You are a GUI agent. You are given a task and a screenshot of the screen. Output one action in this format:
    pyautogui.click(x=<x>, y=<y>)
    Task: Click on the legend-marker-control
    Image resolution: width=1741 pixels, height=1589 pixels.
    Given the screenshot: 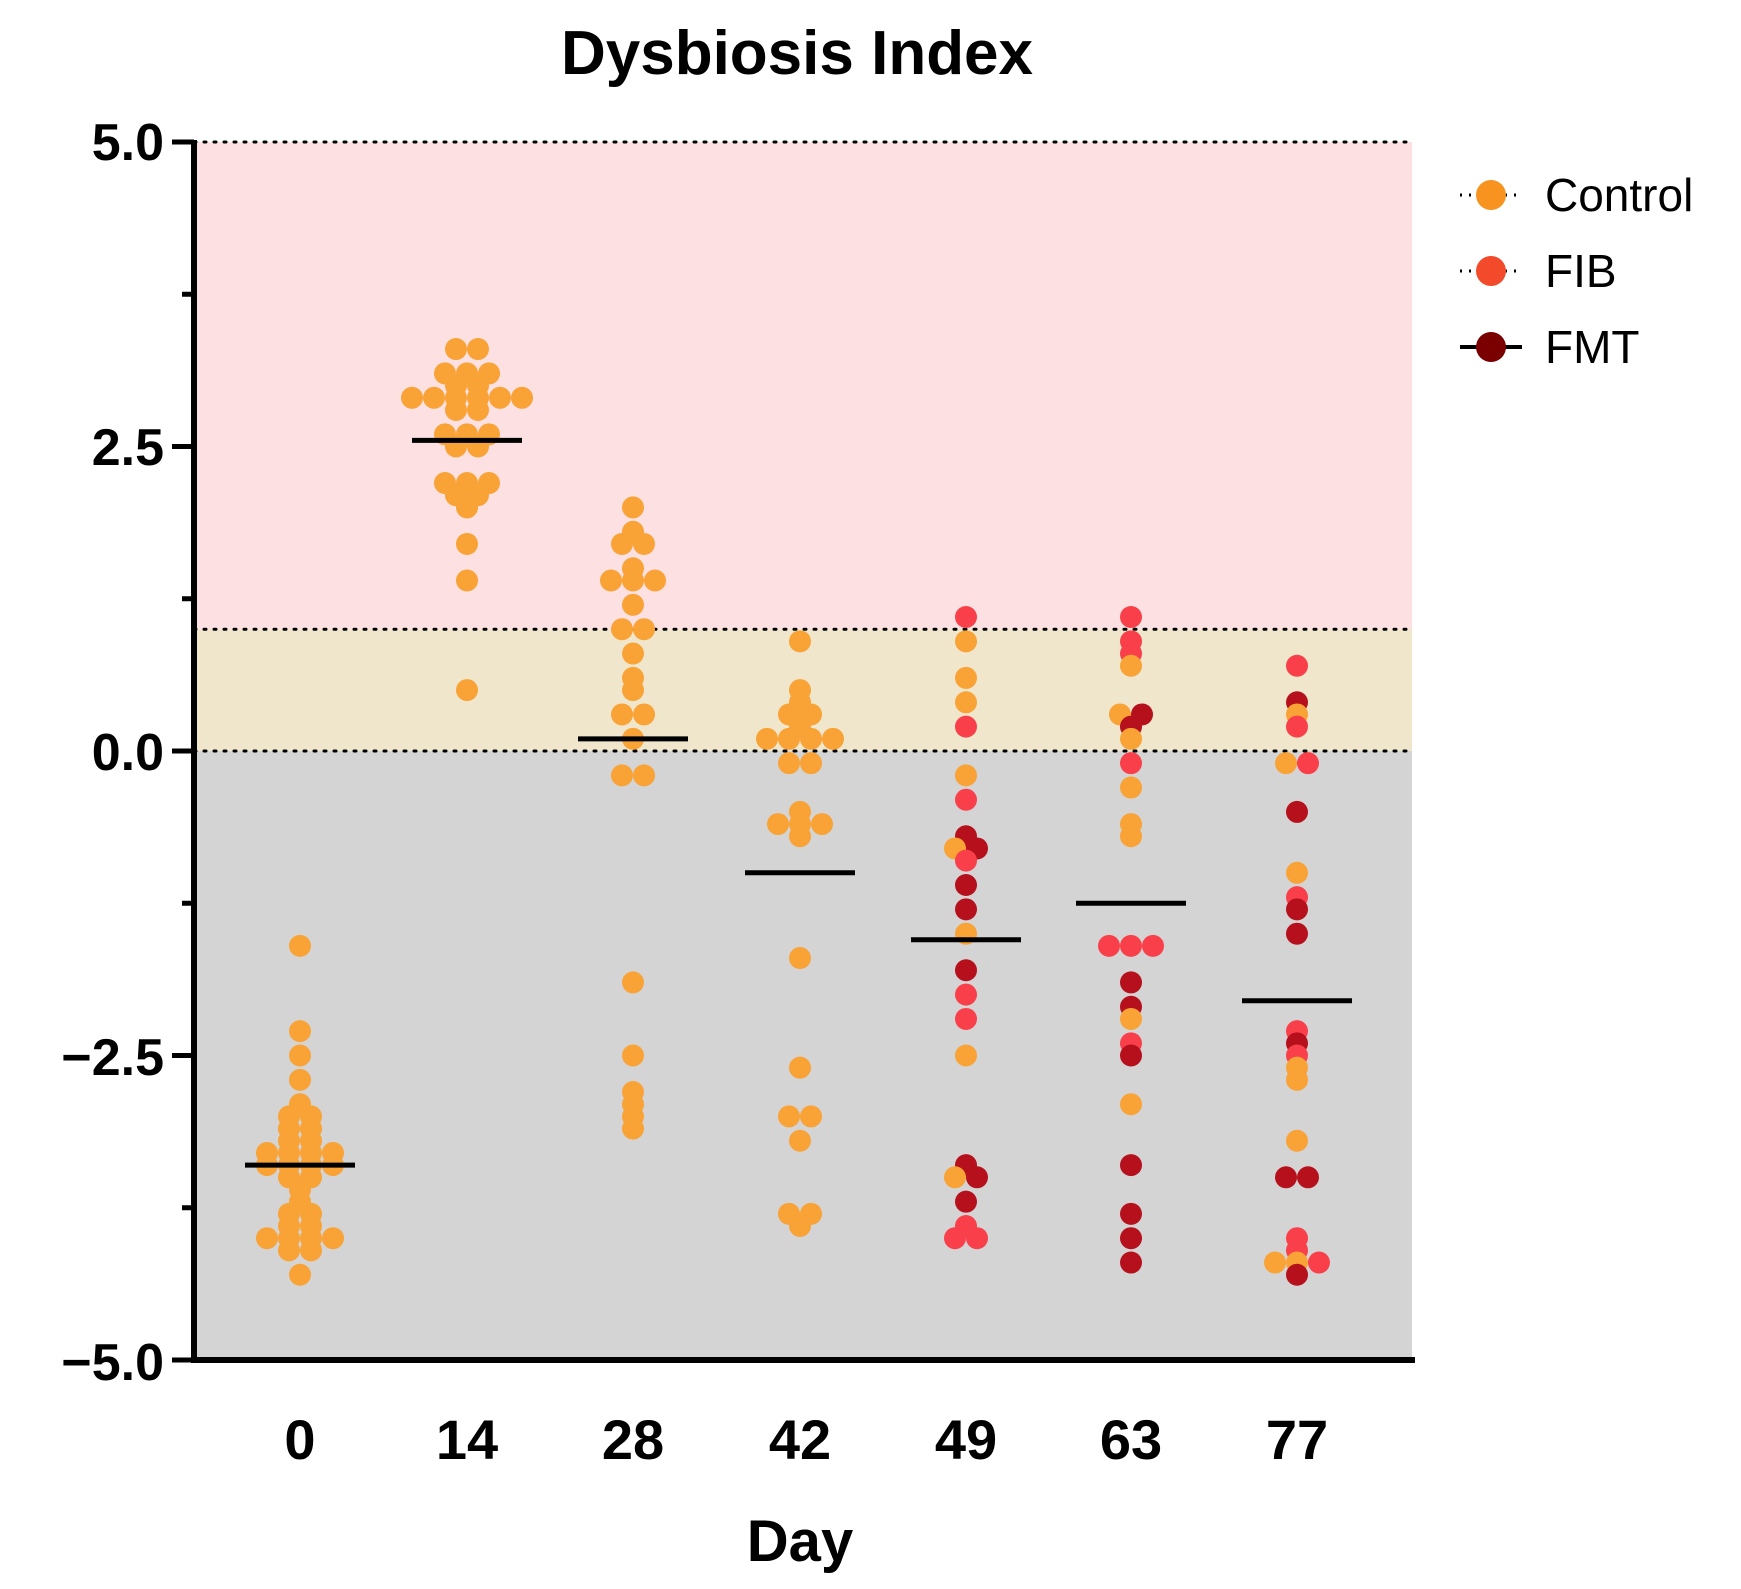 What is the action you would take?
    pyautogui.click(x=1491, y=195)
    